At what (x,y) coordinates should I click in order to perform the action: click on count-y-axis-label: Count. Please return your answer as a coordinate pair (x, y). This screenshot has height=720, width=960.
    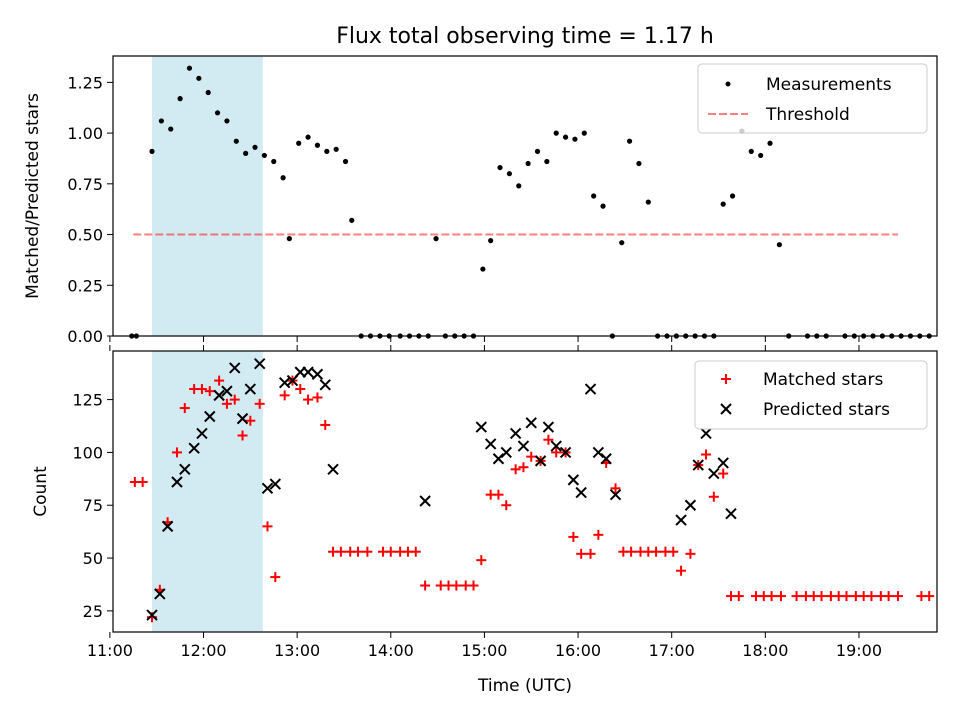
    Looking at the image, I should click on (41, 491).